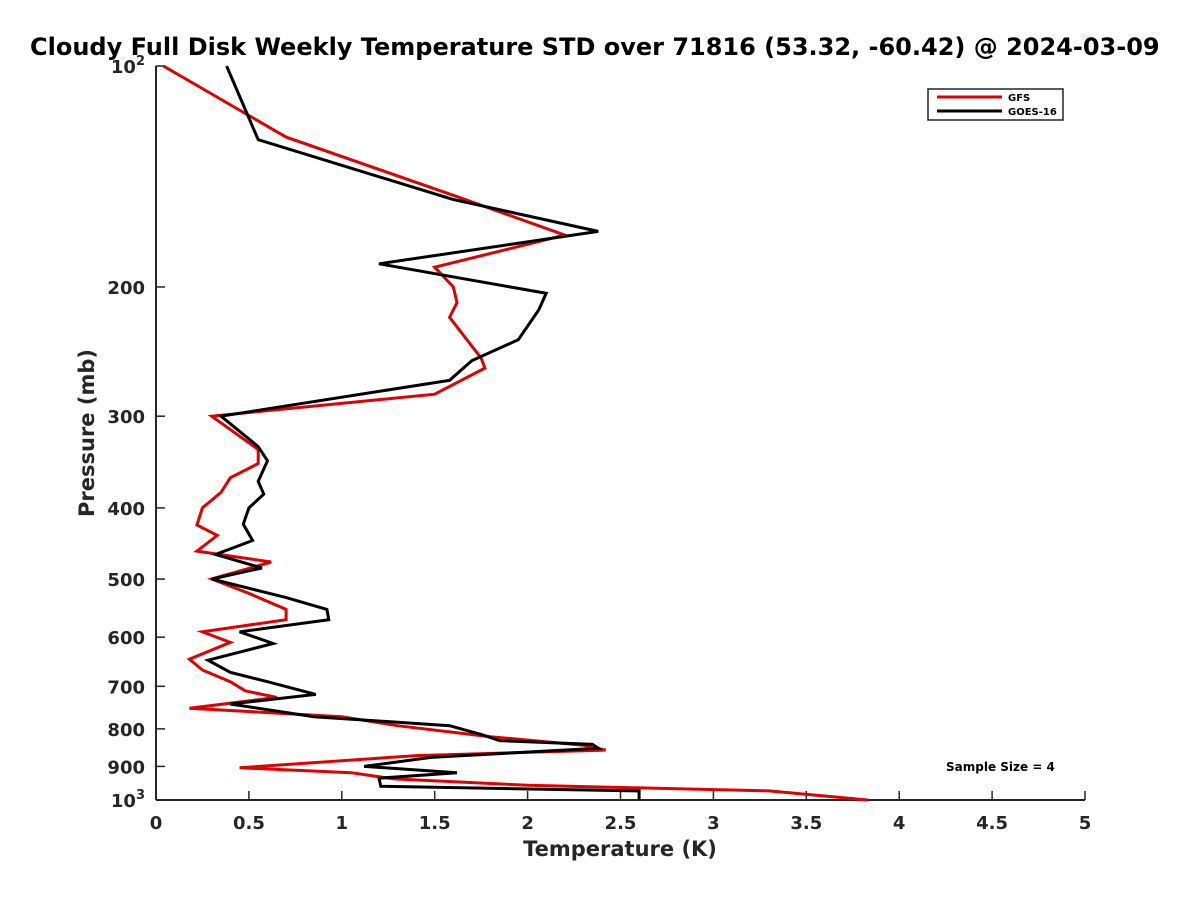  I want to click on y-tick-label: 300, so click(126, 417).